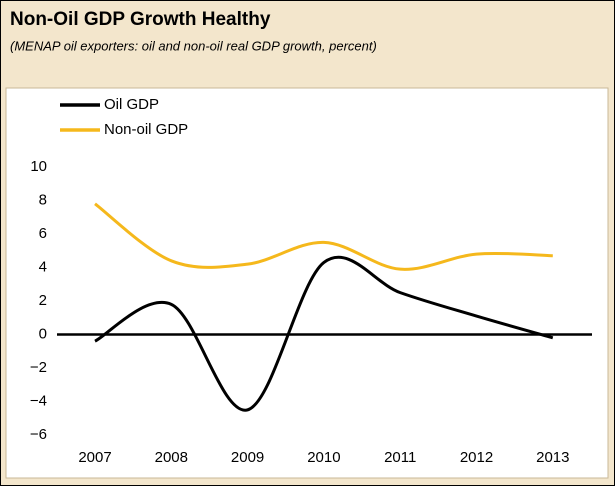 This screenshot has width=615, height=486. Describe the element at coordinates (38, 434) in the screenshot. I see `y-tick-label: −6` at that location.